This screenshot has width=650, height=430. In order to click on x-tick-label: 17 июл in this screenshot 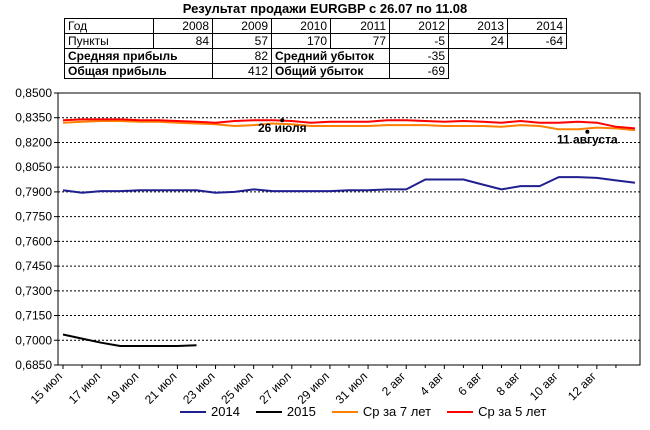, I will do `click(85, 388)`.